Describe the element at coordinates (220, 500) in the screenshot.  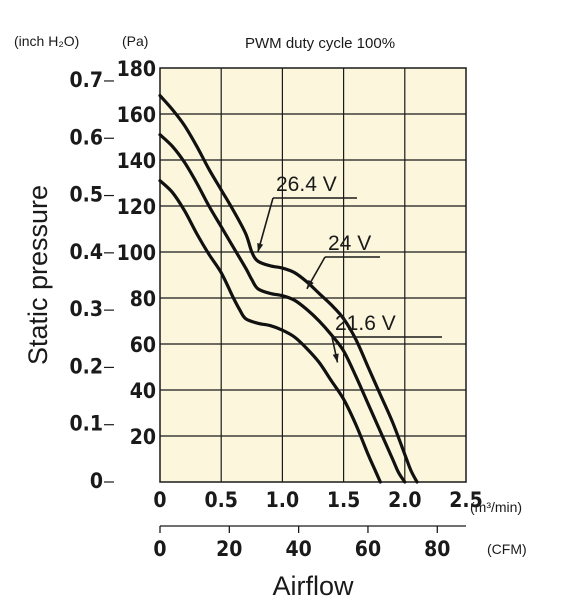
I see `x-tick-label-m3: 0.5` at that location.